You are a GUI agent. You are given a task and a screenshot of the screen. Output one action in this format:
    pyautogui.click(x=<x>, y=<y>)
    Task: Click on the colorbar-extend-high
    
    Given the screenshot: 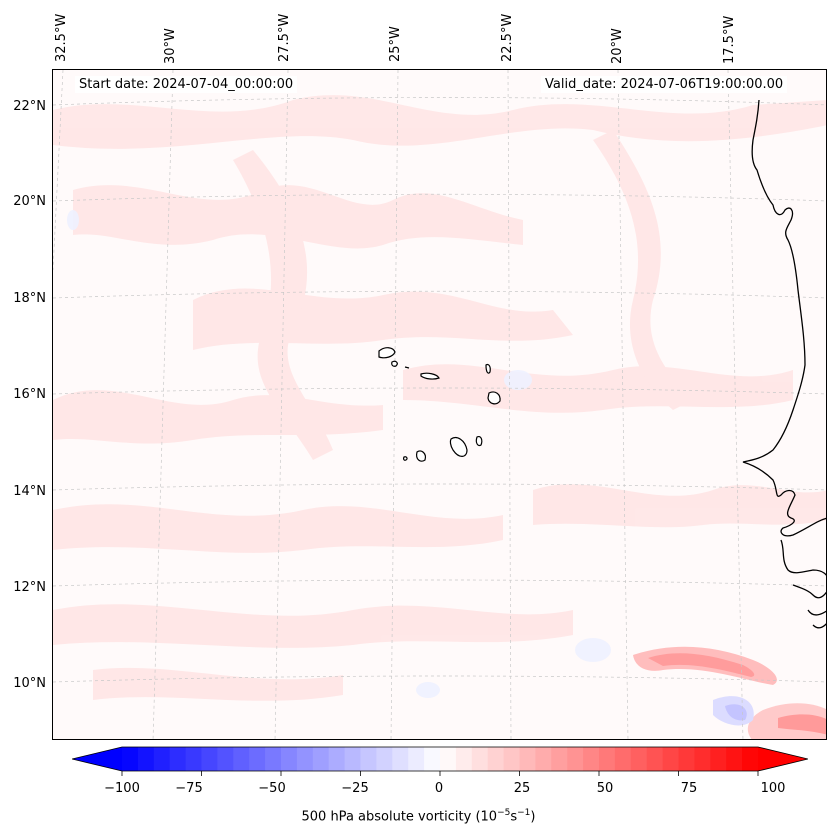 What is the action you would take?
    pyautogui.click(x=783, y=759)
    